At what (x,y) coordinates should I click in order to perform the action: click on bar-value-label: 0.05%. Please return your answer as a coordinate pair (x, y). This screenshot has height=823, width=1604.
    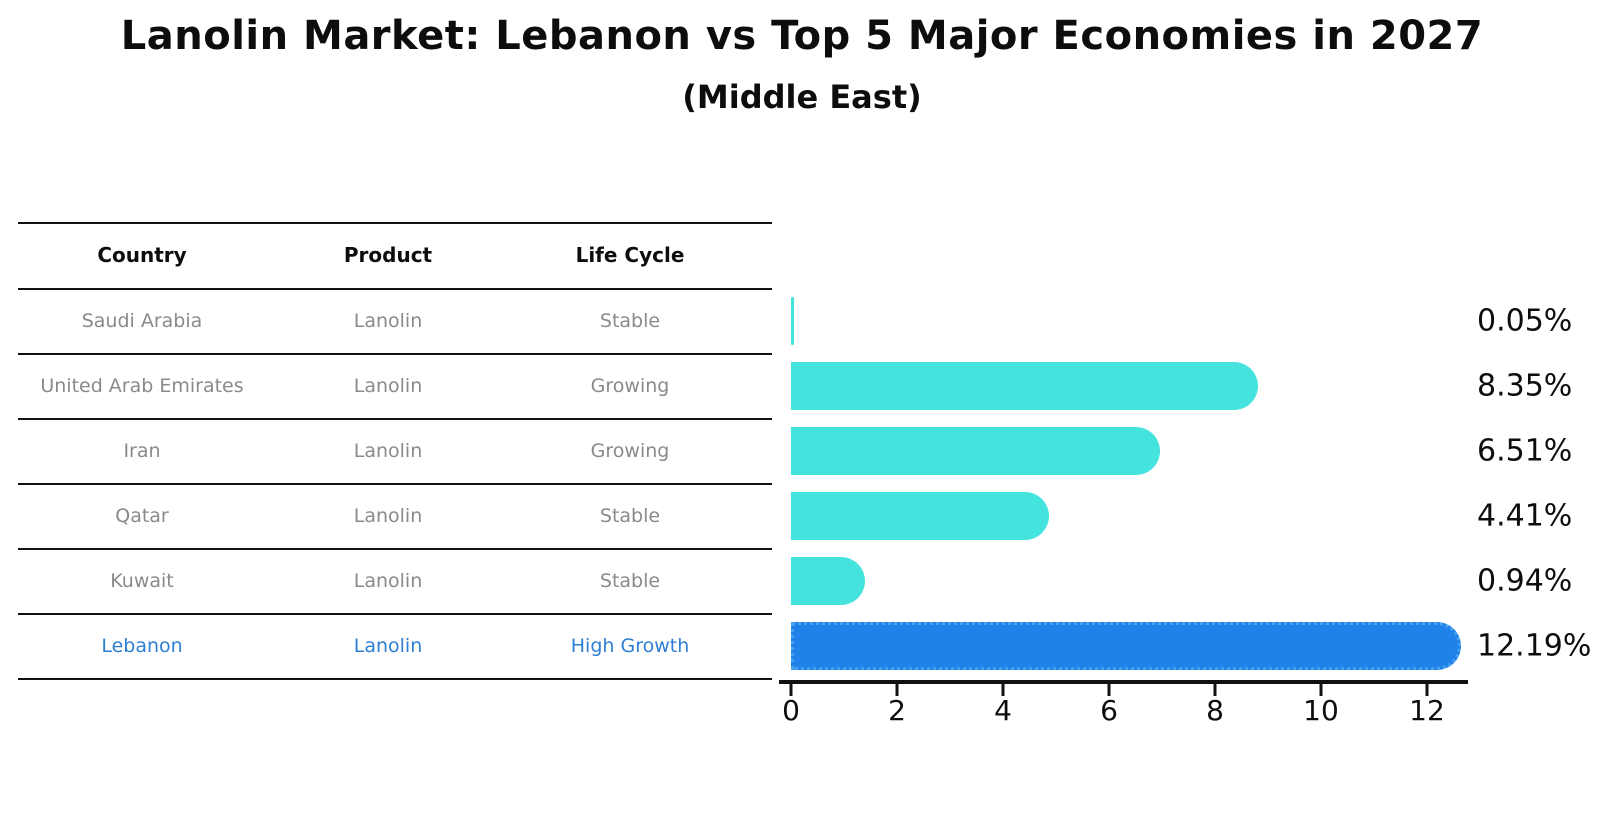
    Looking at the image, I should click on (1525, 320).